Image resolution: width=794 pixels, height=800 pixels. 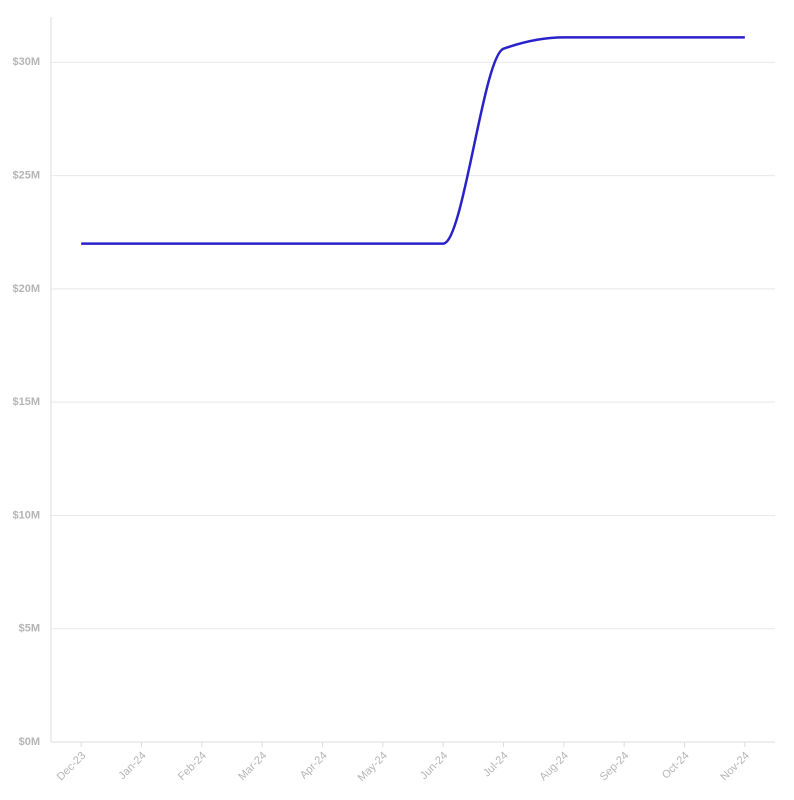 What do you see at coordinates (676, 766) in the screenshot?
I see `x-tick-label: Oct-24` at bounding box center [676, 766].